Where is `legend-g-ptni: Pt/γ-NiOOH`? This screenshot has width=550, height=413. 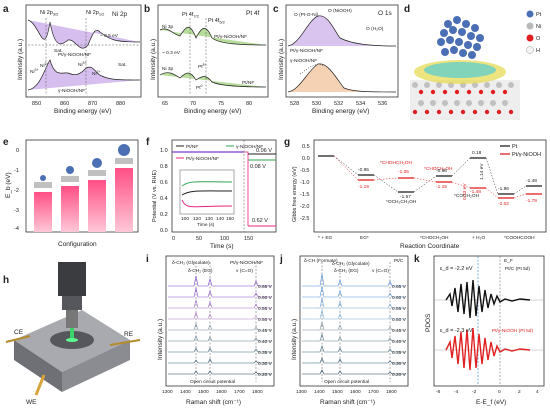
legend-g-ptni: Pt/γ-NiOOH is located at coordinates (526, 155).